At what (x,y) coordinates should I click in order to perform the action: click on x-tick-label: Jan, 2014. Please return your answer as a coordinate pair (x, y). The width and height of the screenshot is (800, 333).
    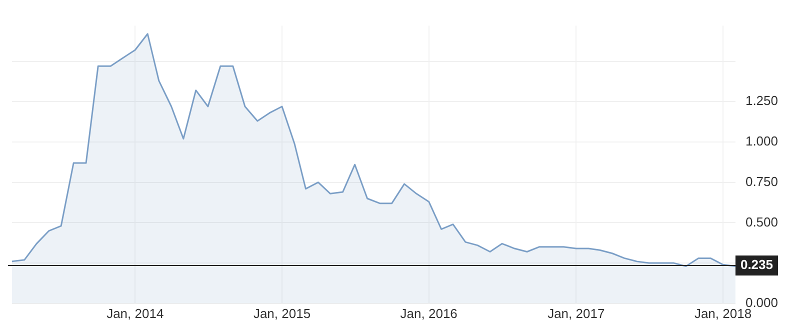
    Looking at the image, I should click on (135, 313).